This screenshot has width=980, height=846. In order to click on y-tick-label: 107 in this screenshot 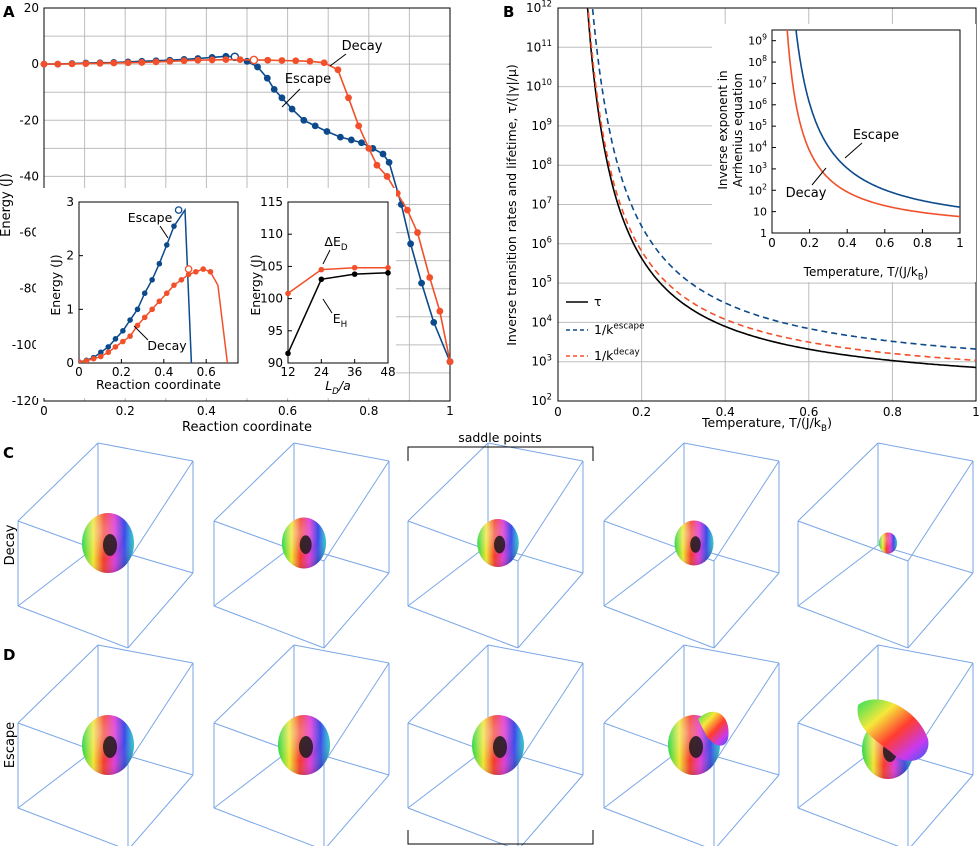, I will do `click(541, 203)`.